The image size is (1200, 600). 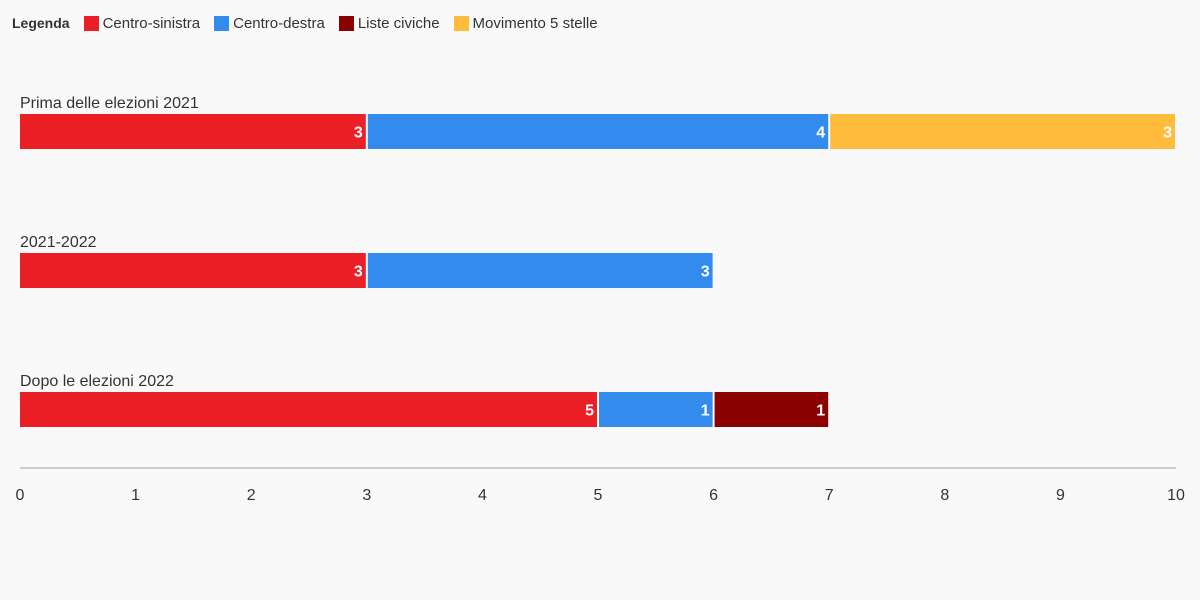 What do you see at coordinates (151, 23) in the screenshot?
I see `legend-label: Centro-sinistra` at bounding box center [151, 23].